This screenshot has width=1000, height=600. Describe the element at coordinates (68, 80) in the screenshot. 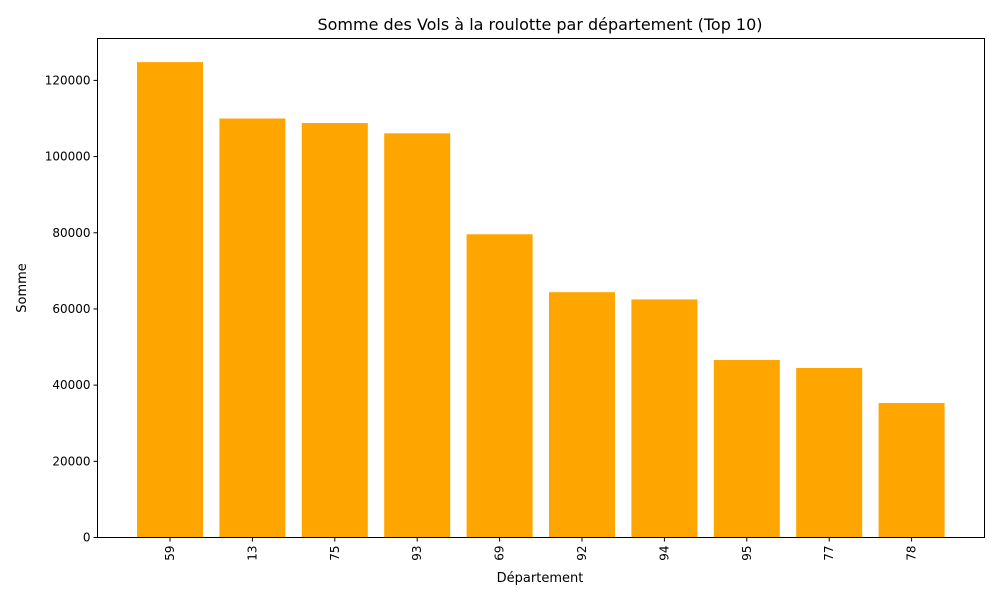

I see `y-tick-label: 120000` at that location.